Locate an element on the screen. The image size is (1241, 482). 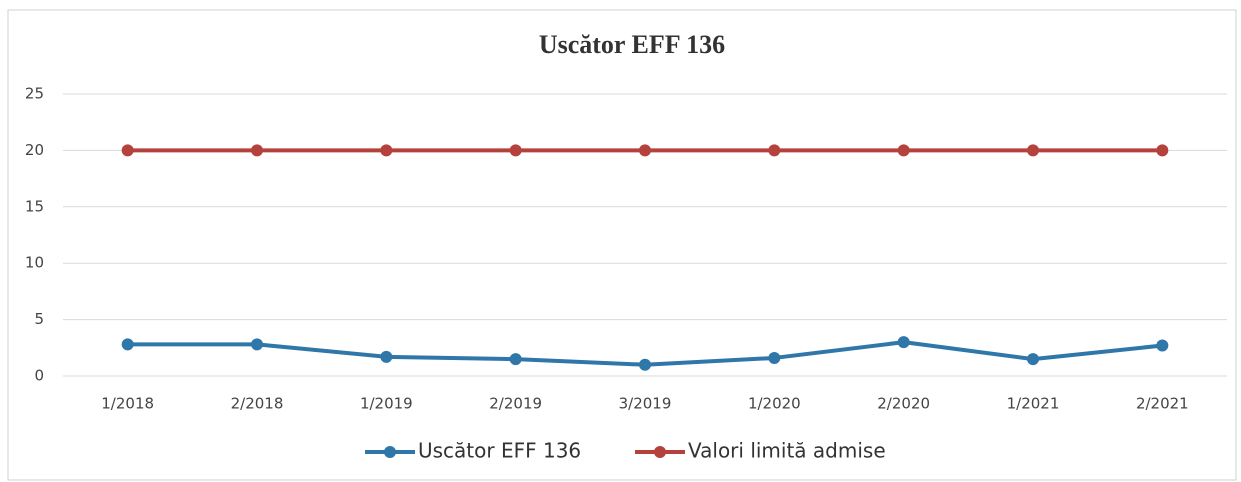
y-tick-label: 20 is located at coordinates (34, 150).